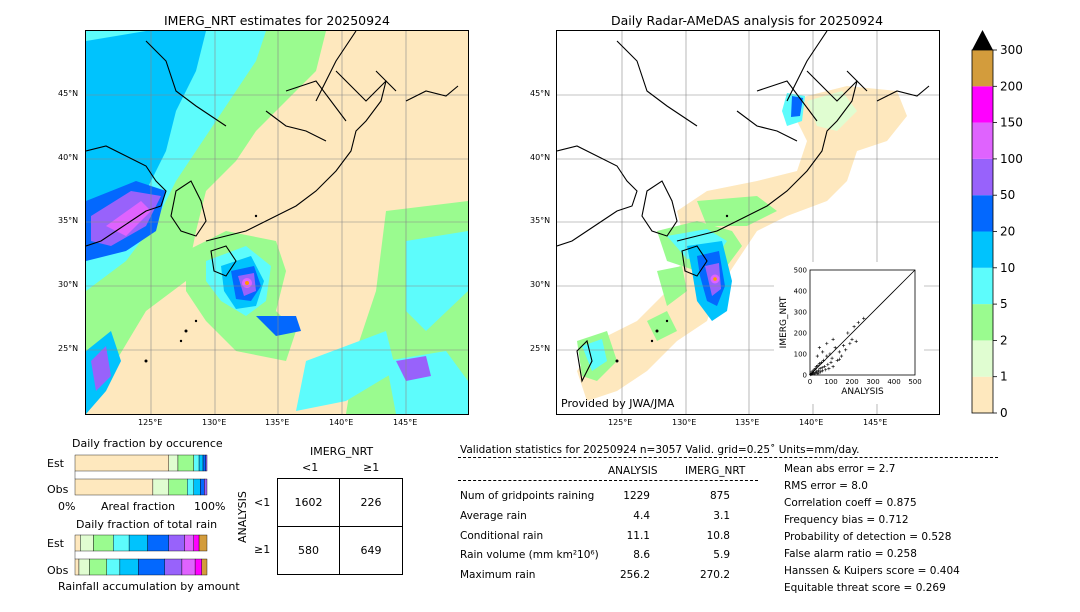  What do you see at coordinates (1007, 232) in the screenshot?
I see `colorbar-level-label: 20` at bounding box center [1007, 232].